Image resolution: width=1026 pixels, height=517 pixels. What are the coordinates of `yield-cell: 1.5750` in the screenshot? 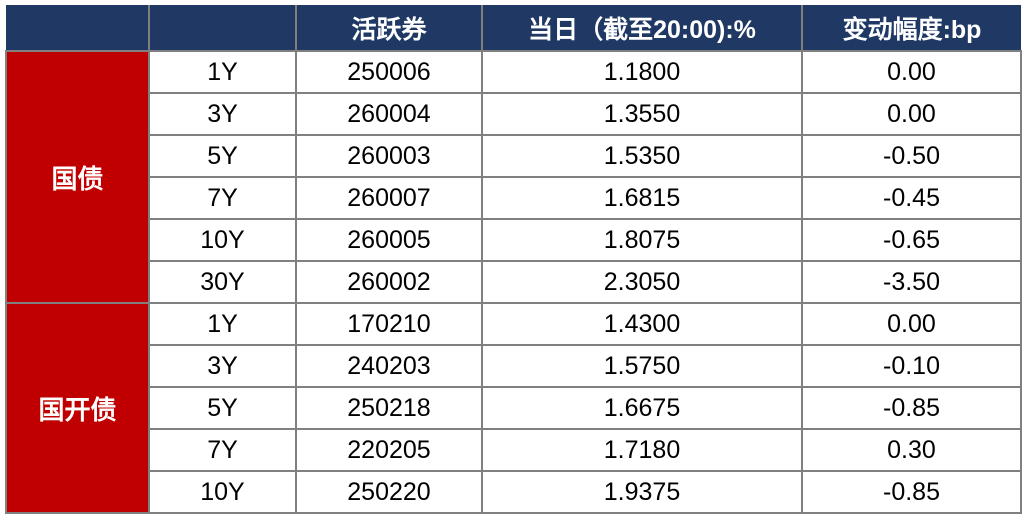 It's located at (642, 366).